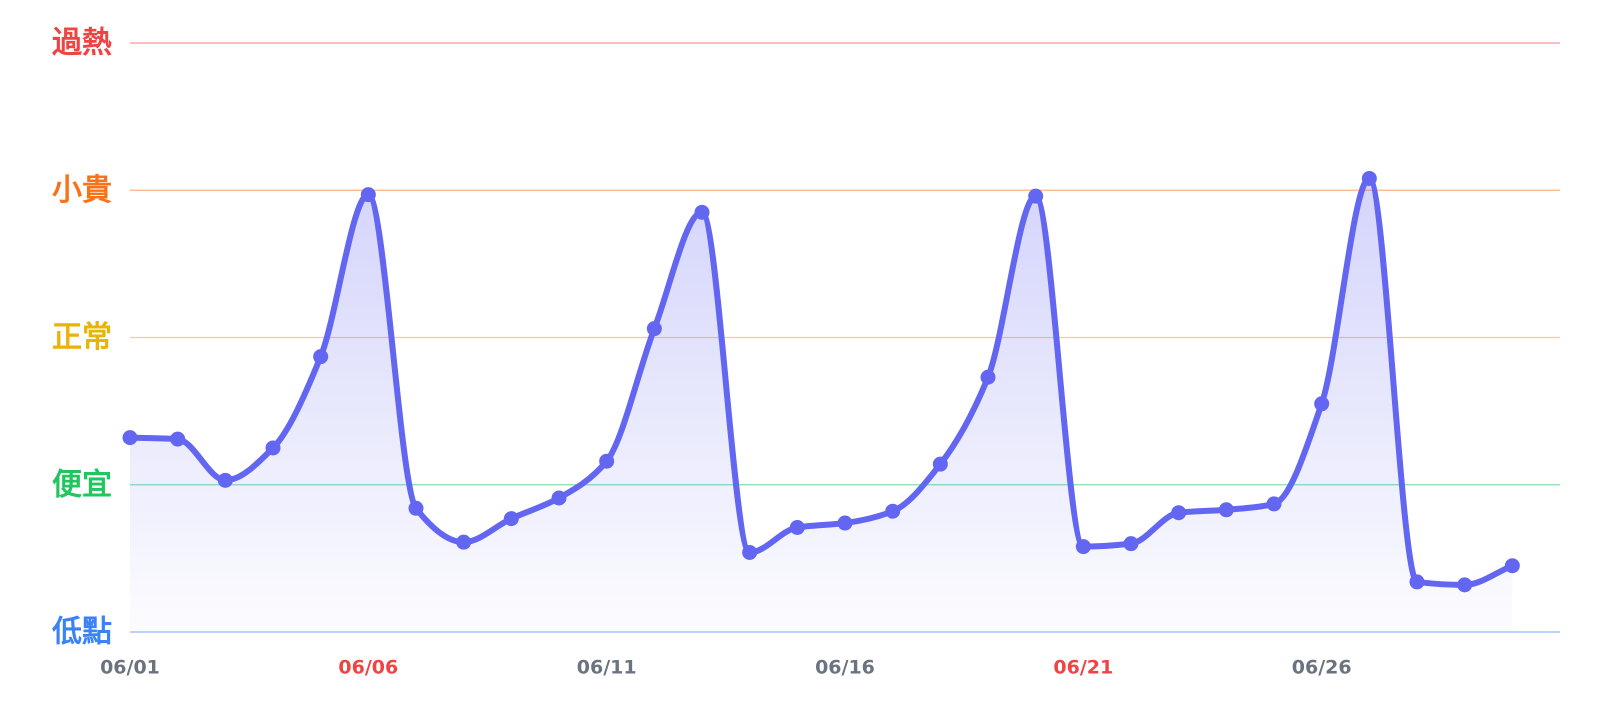  Describe the element at coordinates (607, 668) in the screenshot. I see `x-tick-label: 06/11` at that location.